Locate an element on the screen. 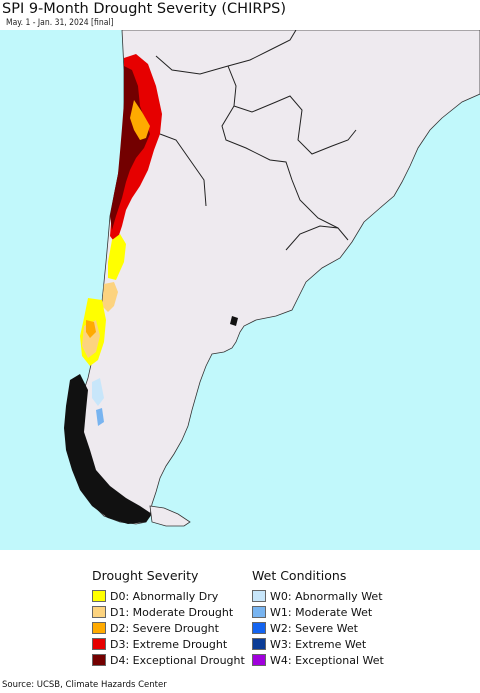 Image resolution: width=480 pixels, height=693 pixels. drought-legend-label: D1: Moderate Drought is located at coordinates (172, 612).